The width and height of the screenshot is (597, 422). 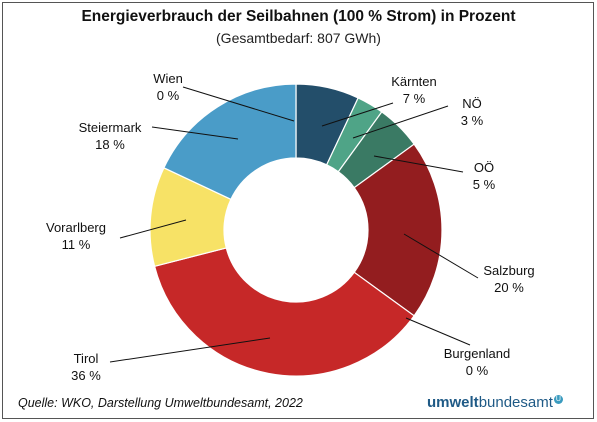 What do you see at coordinates (418, 164) in the screenshot?
I see `leader-ooe` at bounding box center [418, 164].